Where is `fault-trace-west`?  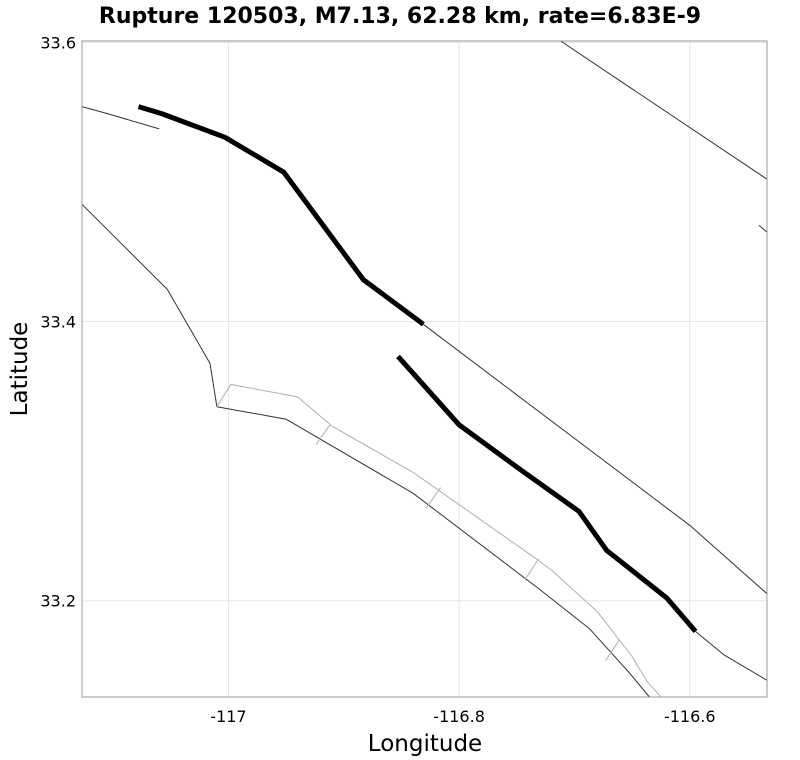 fault-trace-west is located at coordinates (121, 118).